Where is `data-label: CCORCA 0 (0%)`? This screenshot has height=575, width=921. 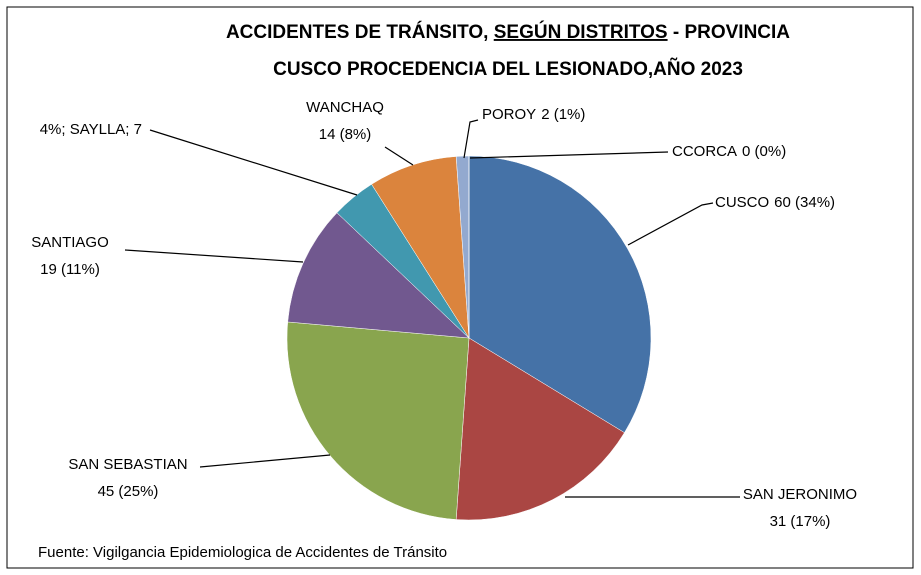
data-label: CCORCA 0 (0%) is located at coordinates (729, 151).